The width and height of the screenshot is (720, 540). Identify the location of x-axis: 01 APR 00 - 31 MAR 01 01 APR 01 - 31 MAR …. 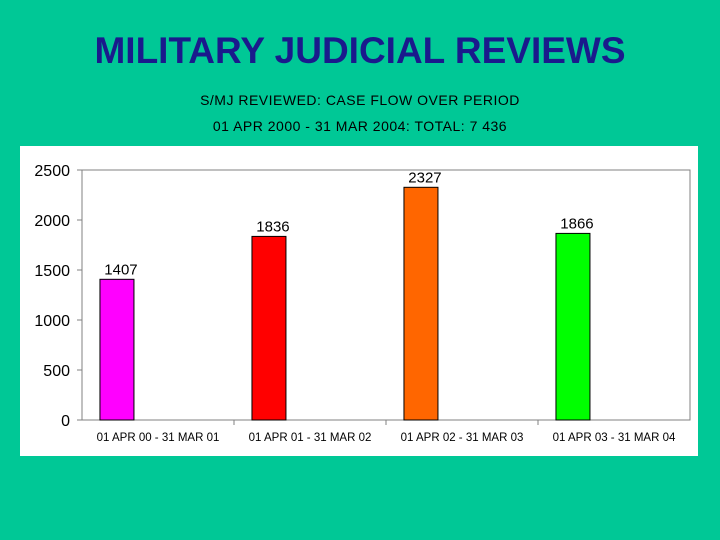
(386, 432).